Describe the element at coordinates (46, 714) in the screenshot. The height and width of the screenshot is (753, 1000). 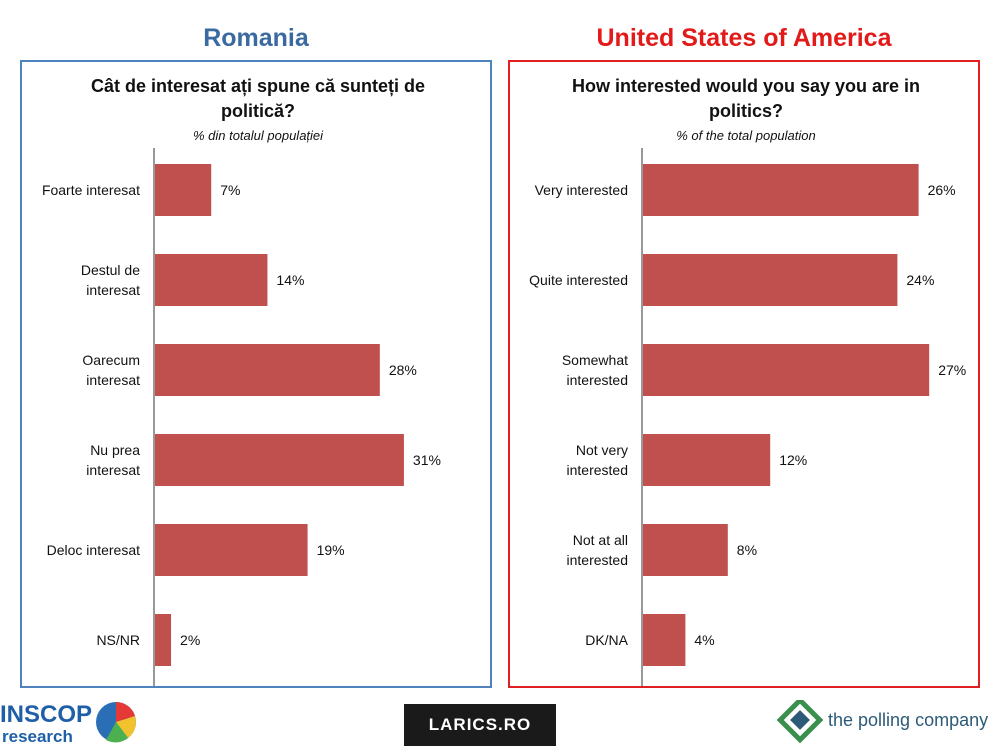
I see `inscop-logo-text: INSCOP` at that location.